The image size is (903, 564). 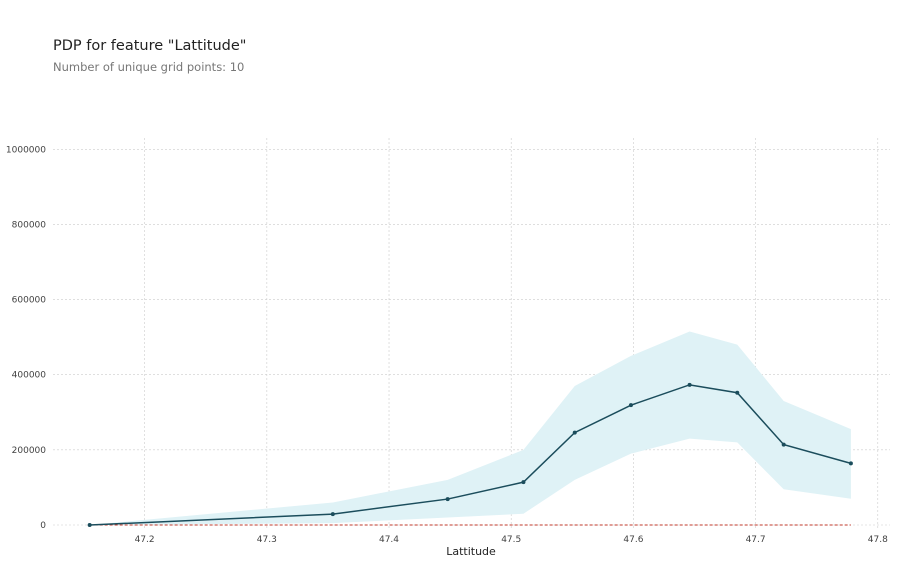 What do you see at coordinates (29, 225) in the screenshot?
I see `y-tick-label: 800000` at bounding box center [29, 225].